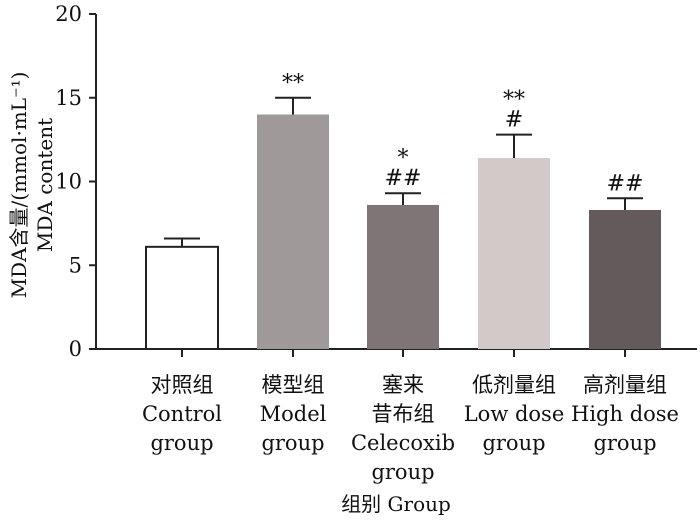  What do you see at coordinates (19, 185) in the screenshot?
I see `y-axis-label-line1: MDA含量/(mmol·mL⁻¹)` at bounding box center [19, 185].